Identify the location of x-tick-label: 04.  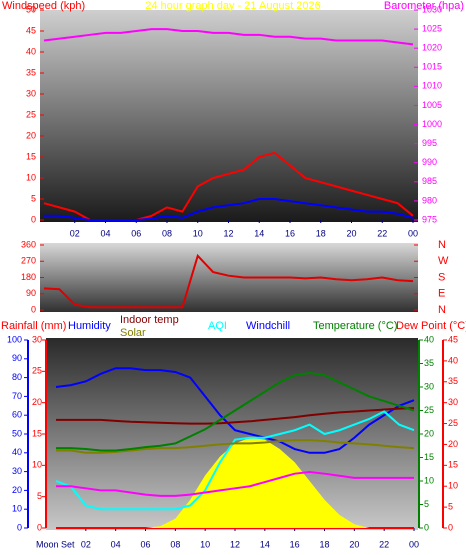
(116, 544).